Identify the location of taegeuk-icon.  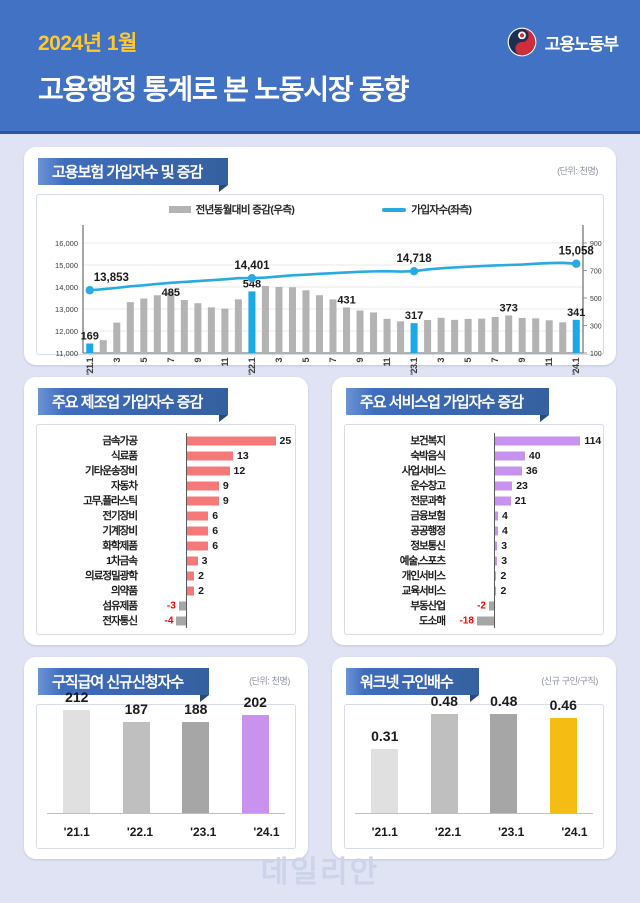
(522, 42).